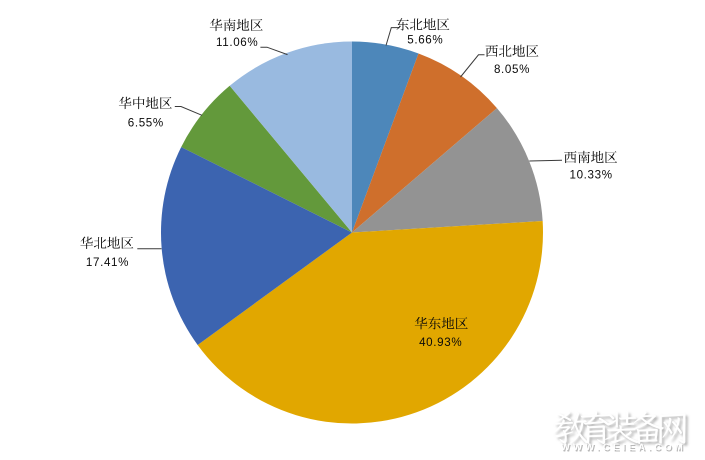  I want to click on svg-text: 11.06%, so click(237, 42).